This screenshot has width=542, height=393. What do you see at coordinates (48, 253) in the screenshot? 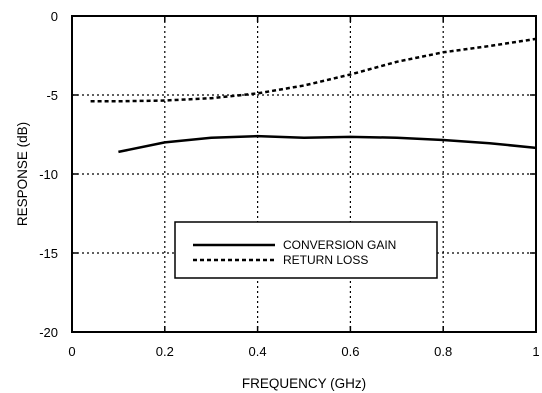
I see `y-tick-label: -15` at bounding box center [48, 253].